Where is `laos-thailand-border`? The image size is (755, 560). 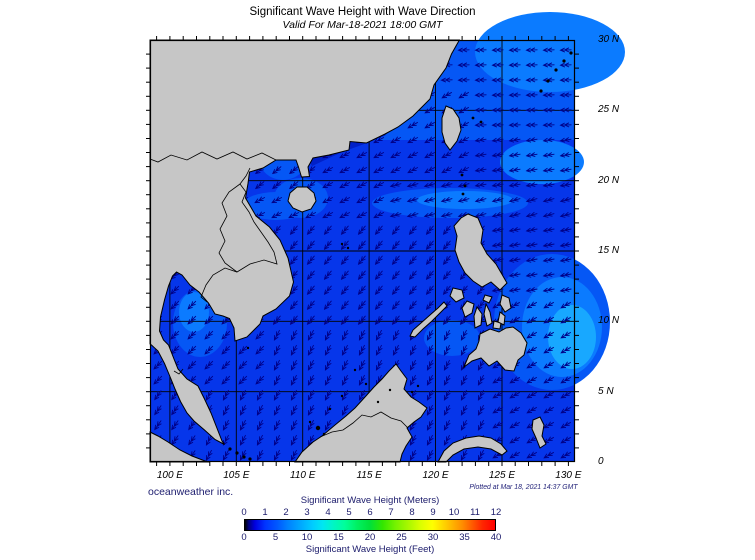
laos-thailand-border is located at coordinates (229, 228).